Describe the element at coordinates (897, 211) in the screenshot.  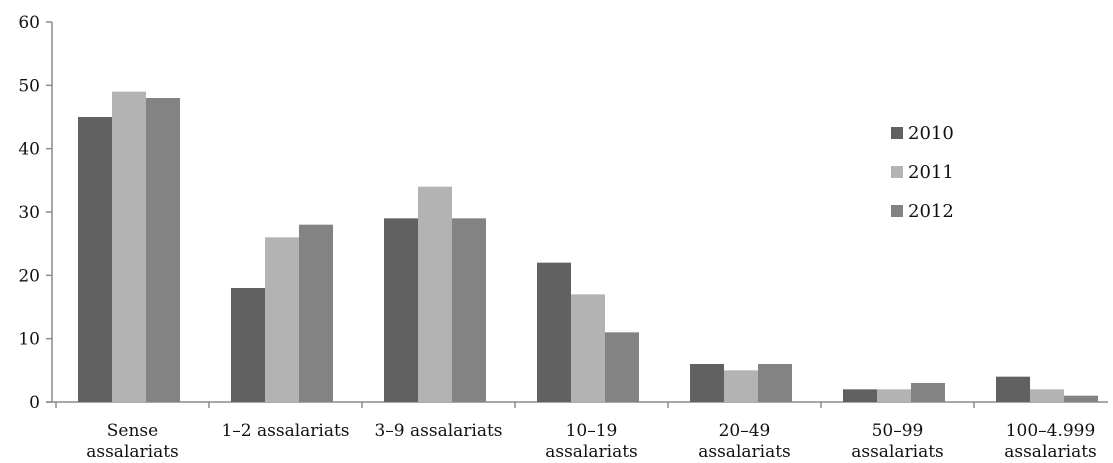
I see `legend-swatch-2012` at that location.